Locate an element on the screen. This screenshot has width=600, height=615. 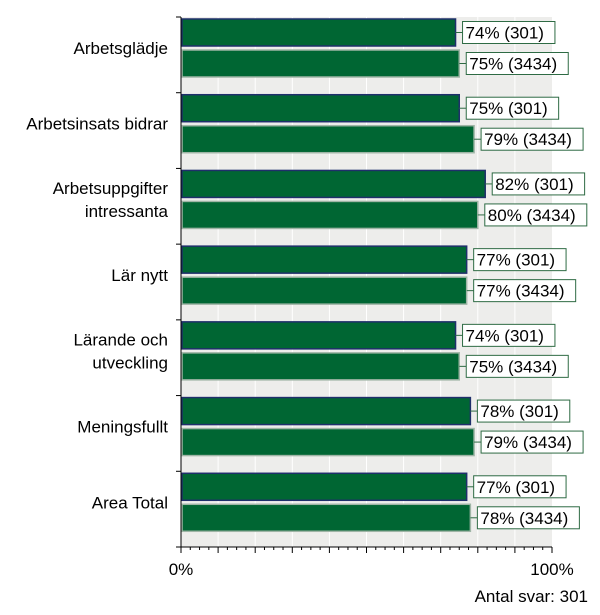
category-label: Arbetsuppgifter intressanta is located at coordinates (111, 200).